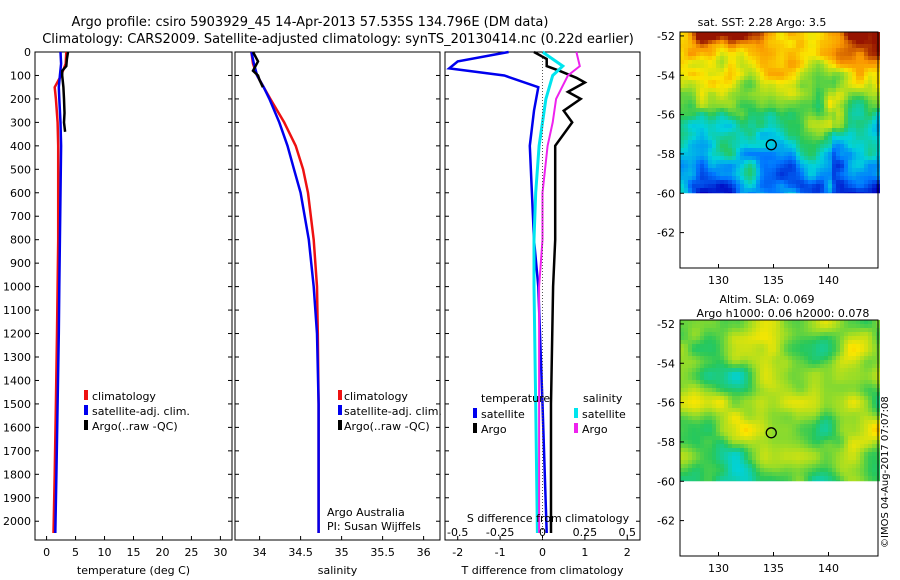  Describe the element at coordinates (585, 532) in the screenshot. I see `salinity-diff-tick-label: 0.25` at that location.